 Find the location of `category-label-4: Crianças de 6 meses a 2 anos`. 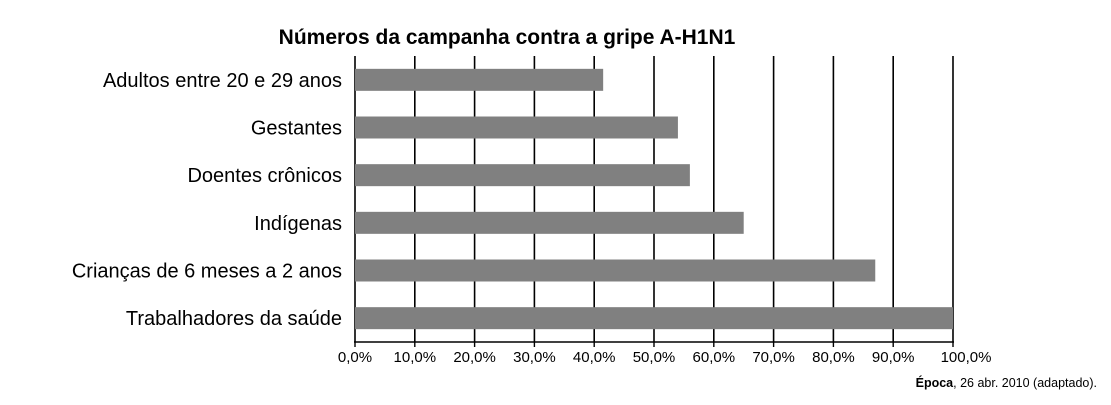

category-label-4: Crianças de 6 meses a 2 anos is located at coordinates (207, 272).